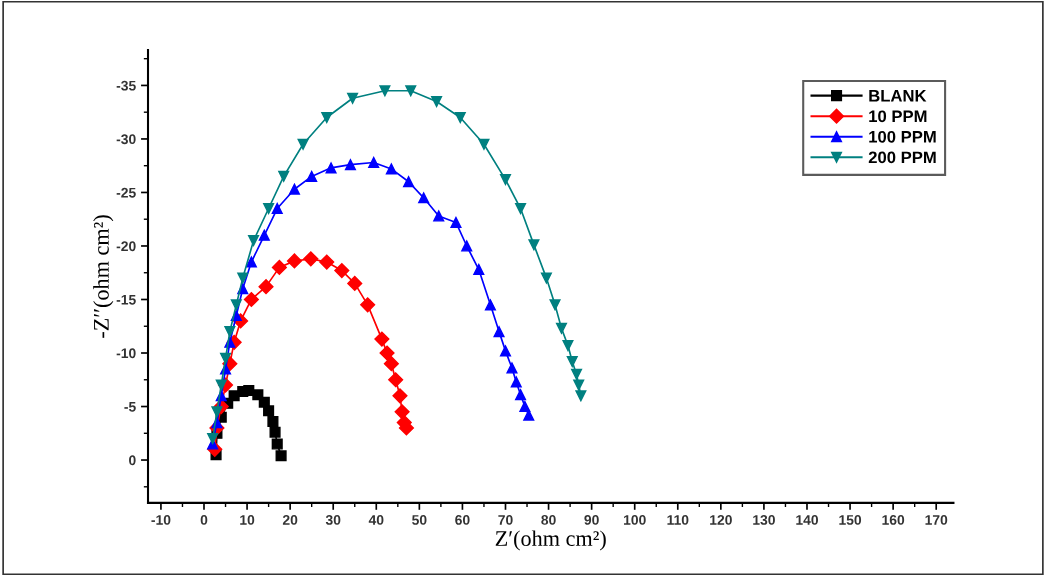  What do you see at coordinates (721, 520) in the screenshot?
I see `x-tick-label: 120` at bounding box center [721, 520].